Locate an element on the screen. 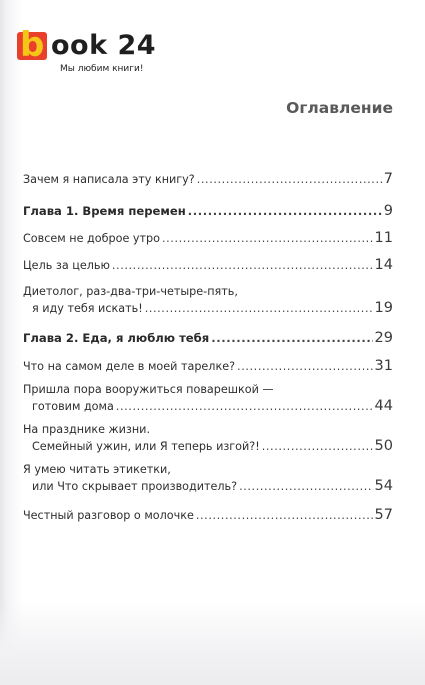 This screenshot has width=425, height=685. page-bottom-shadow is located at coordinates (212, 642).